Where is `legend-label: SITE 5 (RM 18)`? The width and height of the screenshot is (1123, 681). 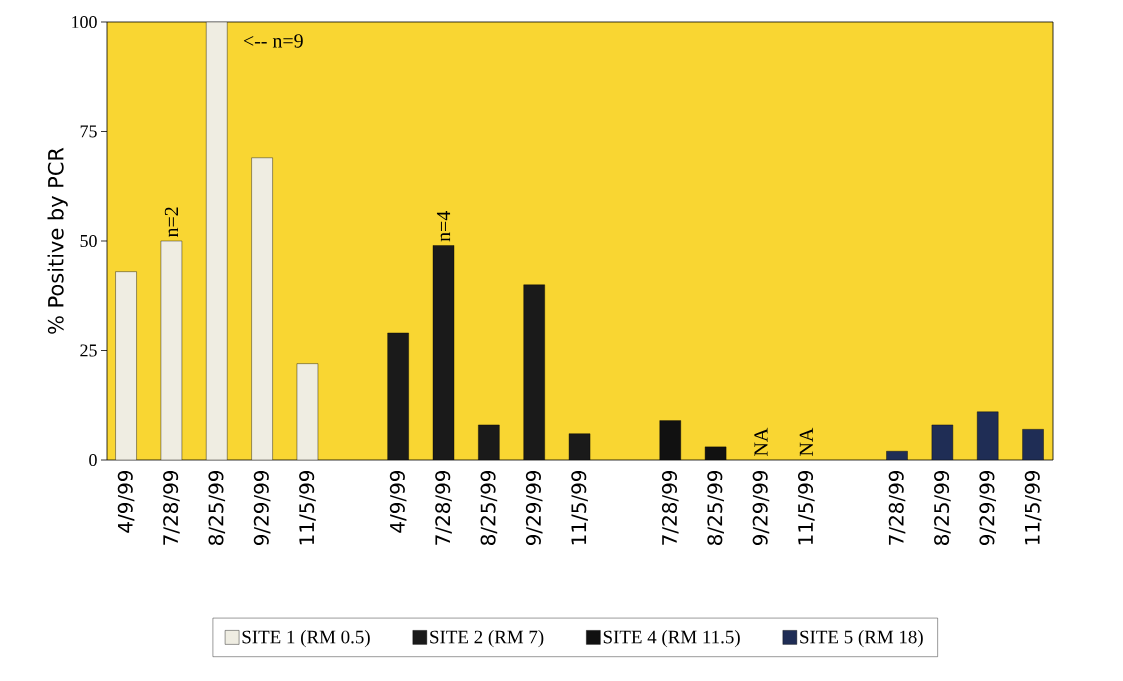 legend-label: SITE 5 (RM 18) is located at coordinates (861, 639).